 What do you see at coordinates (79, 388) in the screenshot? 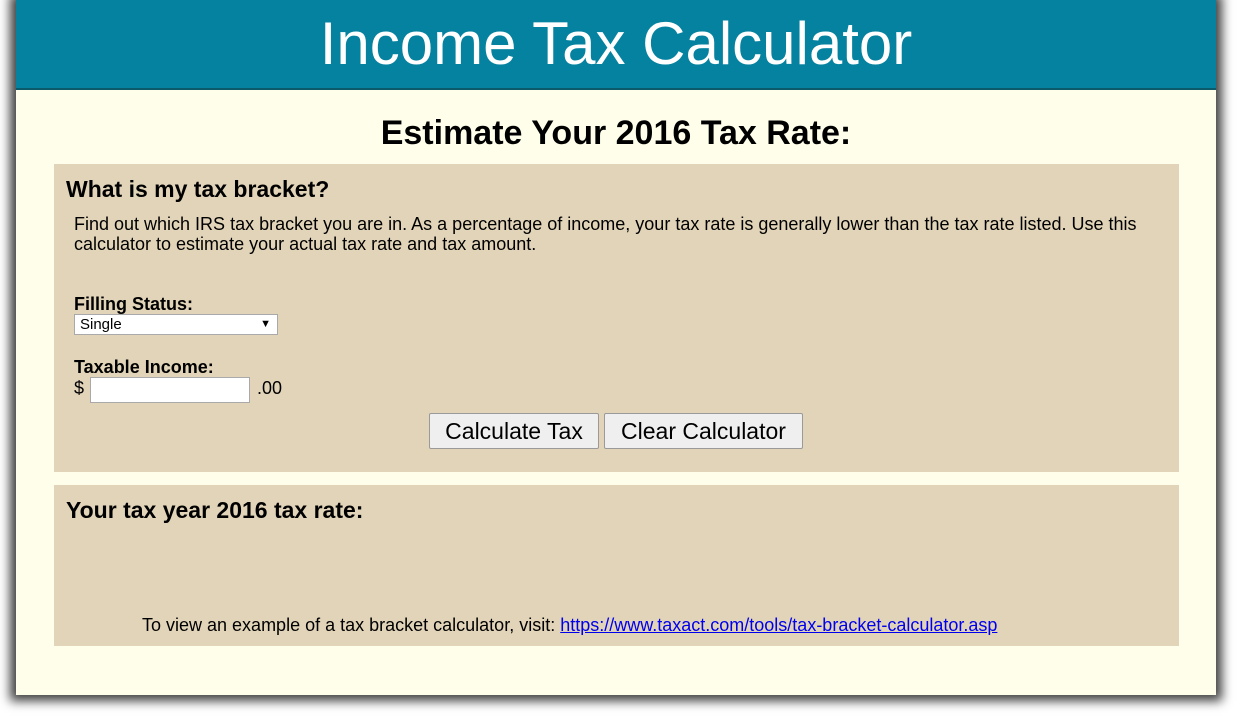
I see `dollar-sign: $` at bounding box center [79, 388].